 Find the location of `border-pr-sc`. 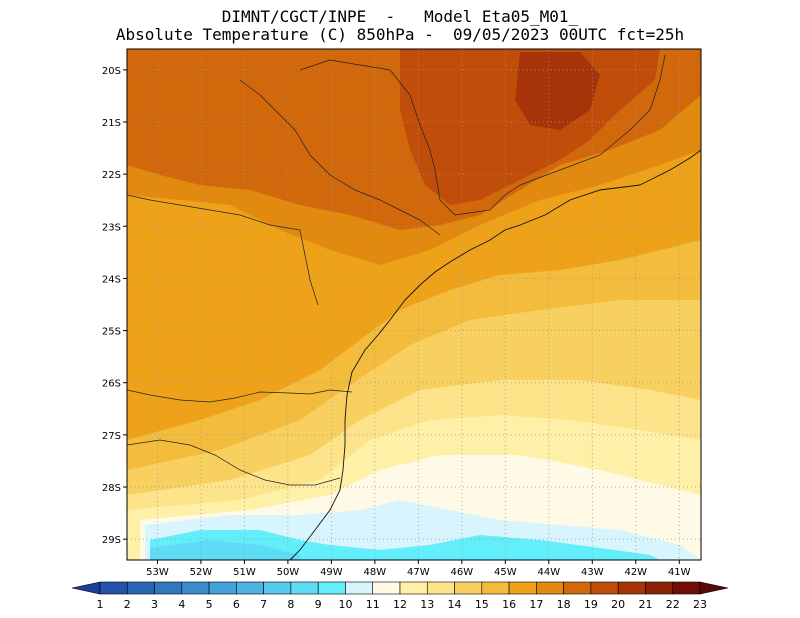

border-pr-sc is located at coordinates (239, 396).